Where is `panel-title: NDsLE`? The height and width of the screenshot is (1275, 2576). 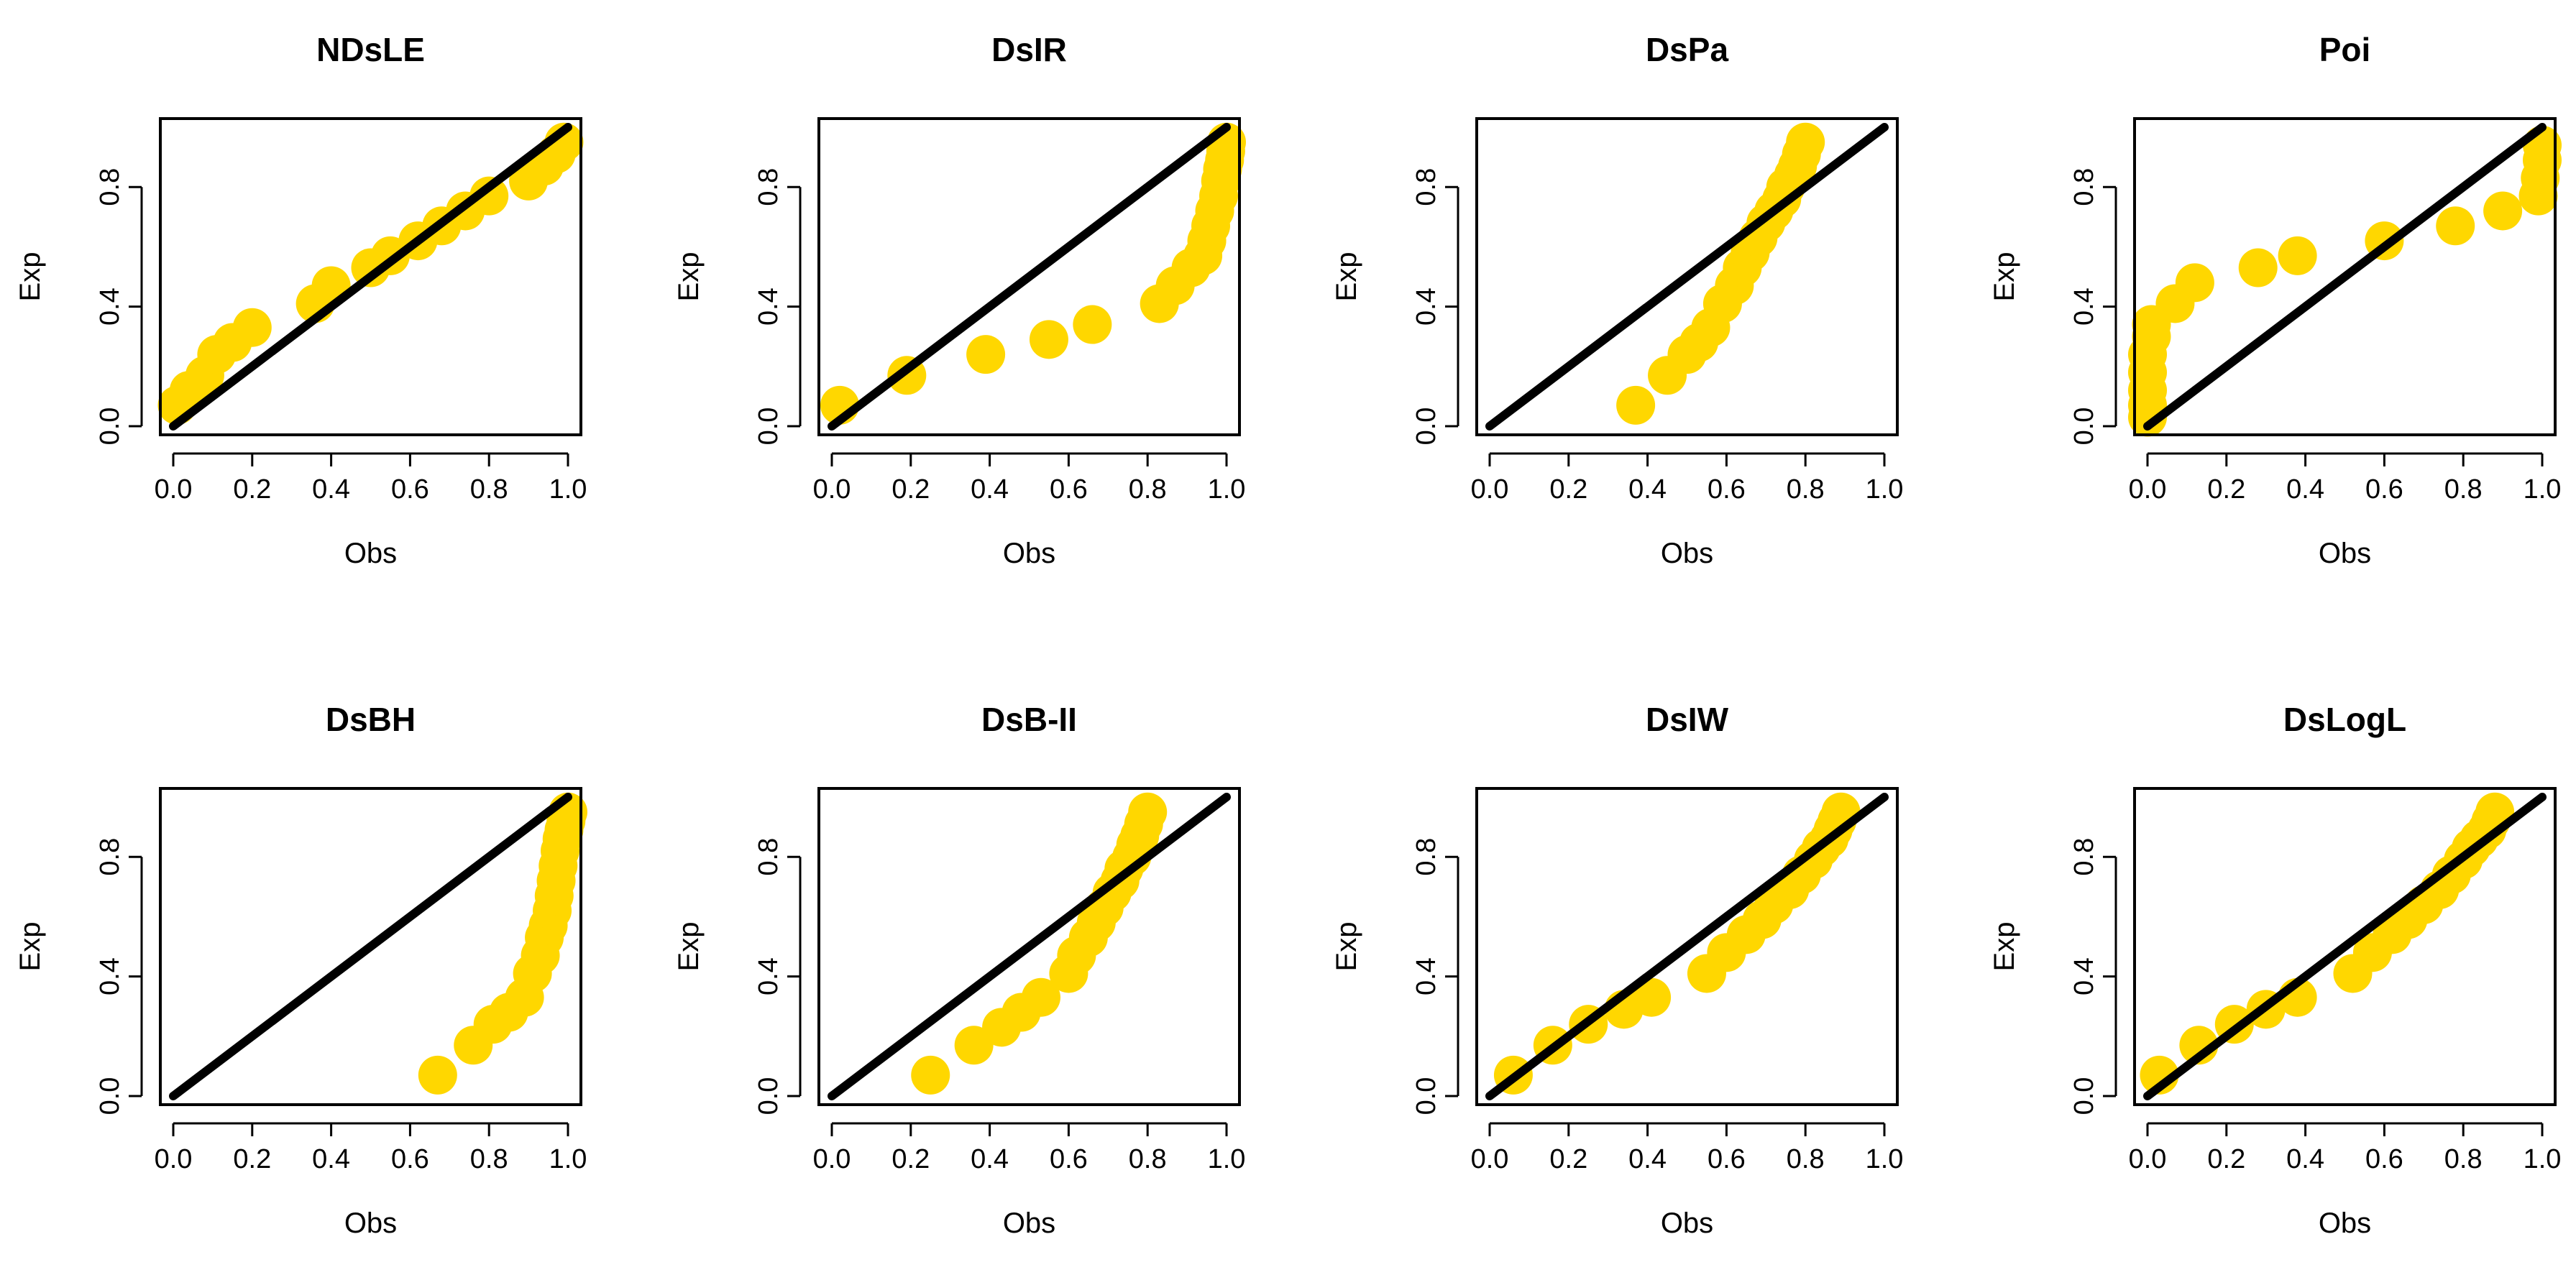 panel-title: NDsLE is located at coordinates (371, 49).